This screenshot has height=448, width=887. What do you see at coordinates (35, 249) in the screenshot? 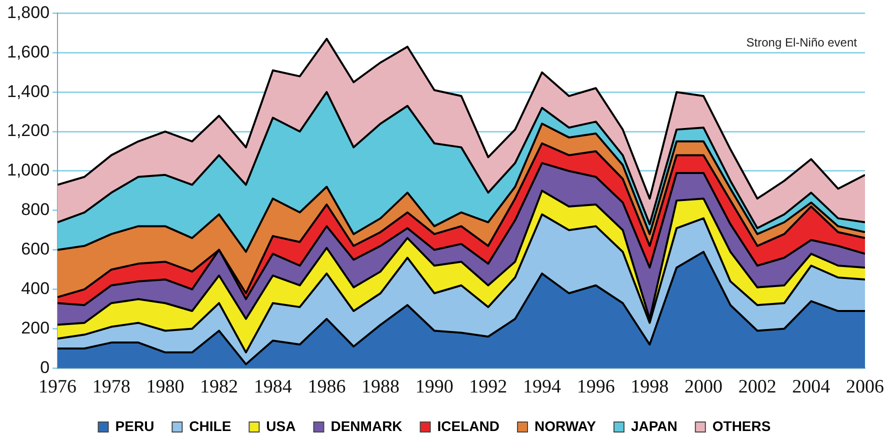
I see `y-tick-label: 600` at bounding box center [35, 249].